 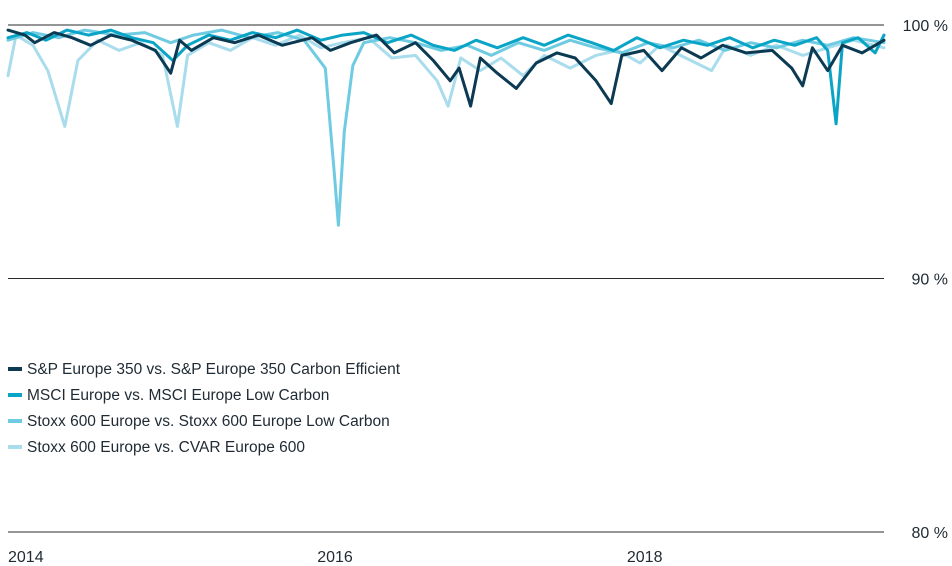 I want to click on x-tick-label: 2018, so click(x=645, y=557).